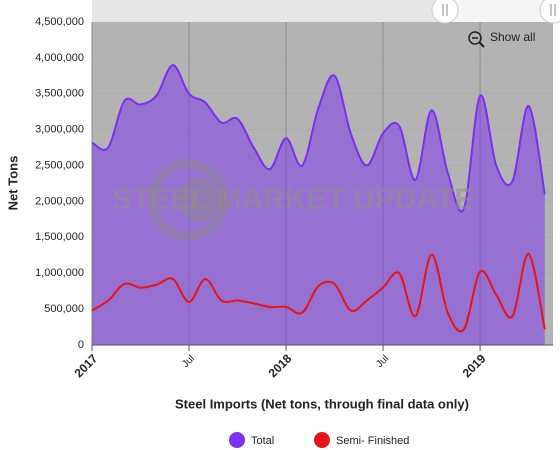 This screenshot has width=560, height=450. I want to click on y-tick-label: 2,000,000, so click(59, 201).